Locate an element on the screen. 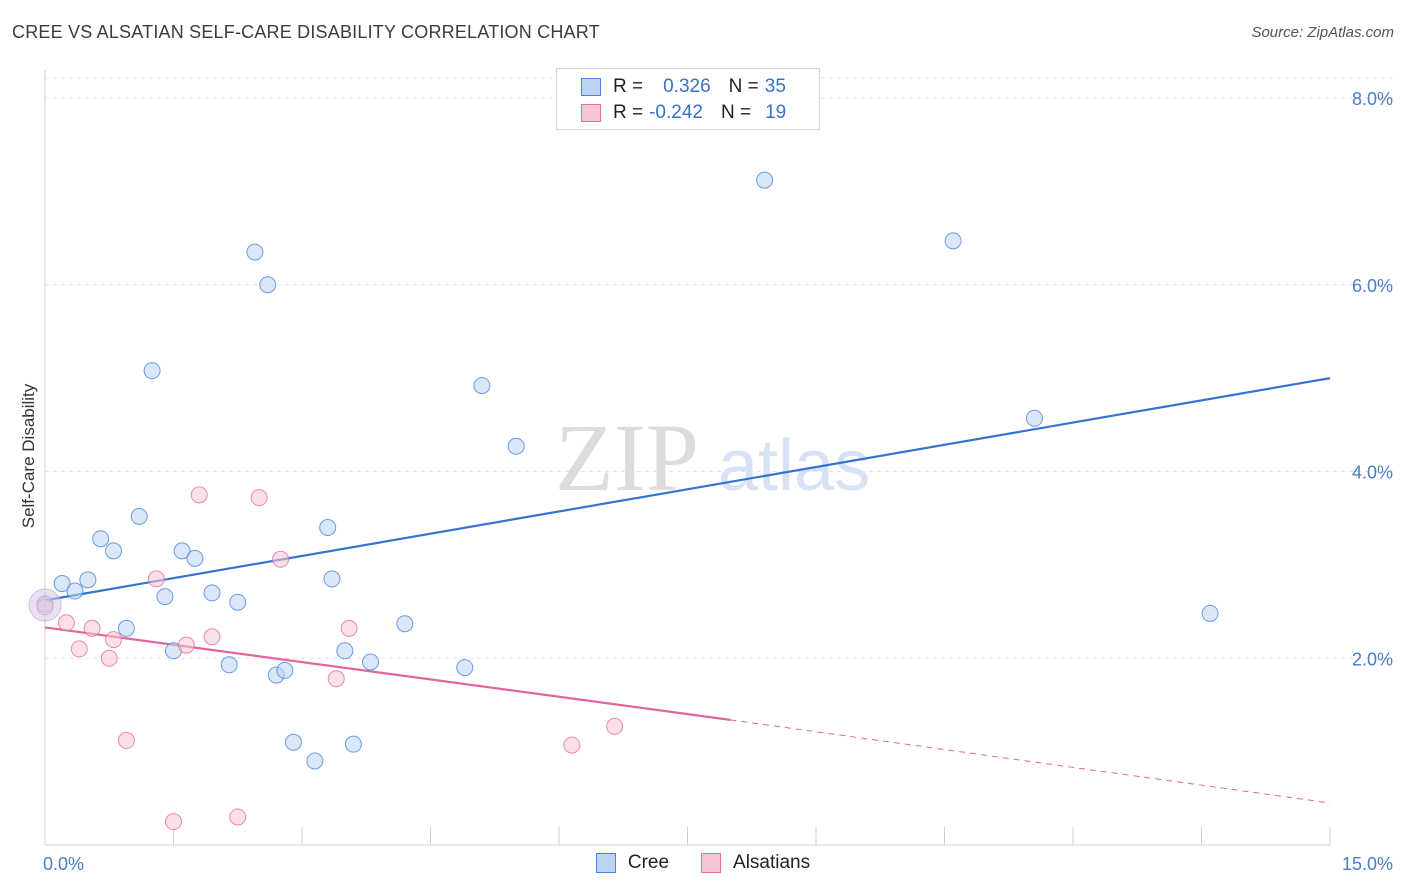 This screenshot has height=892, width=1406. series-legend: Cree Alsatians is located at coordinates (703, 863).